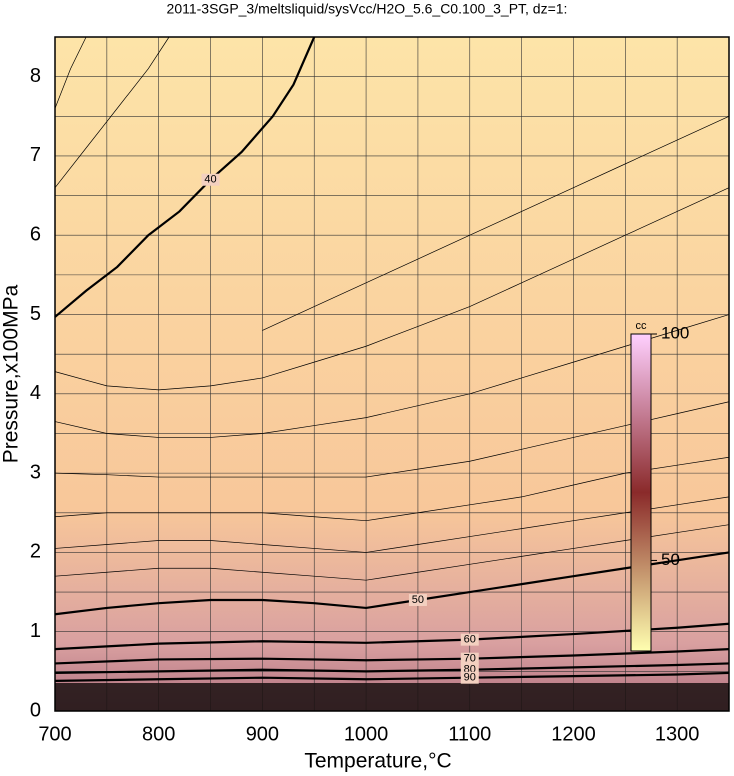 The height and width of the screenshot is (776, 734). Describe the element at coordinates (35, 710) in the screenshot. I see `y-tick-label: 0` at that location.